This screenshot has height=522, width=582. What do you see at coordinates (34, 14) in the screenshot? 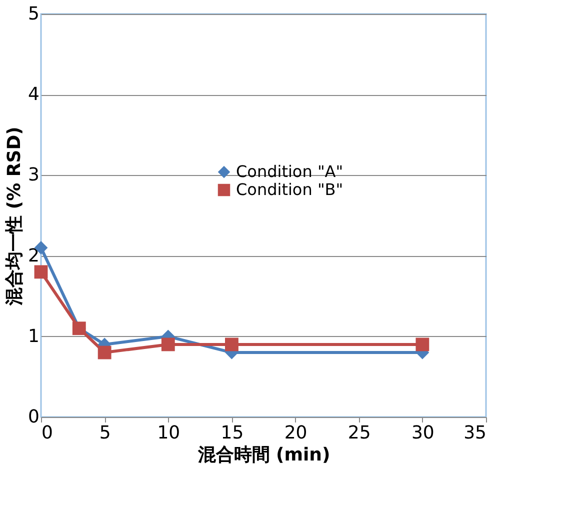
I see `y-tick-label: 5` at bounding box center [34, 14].